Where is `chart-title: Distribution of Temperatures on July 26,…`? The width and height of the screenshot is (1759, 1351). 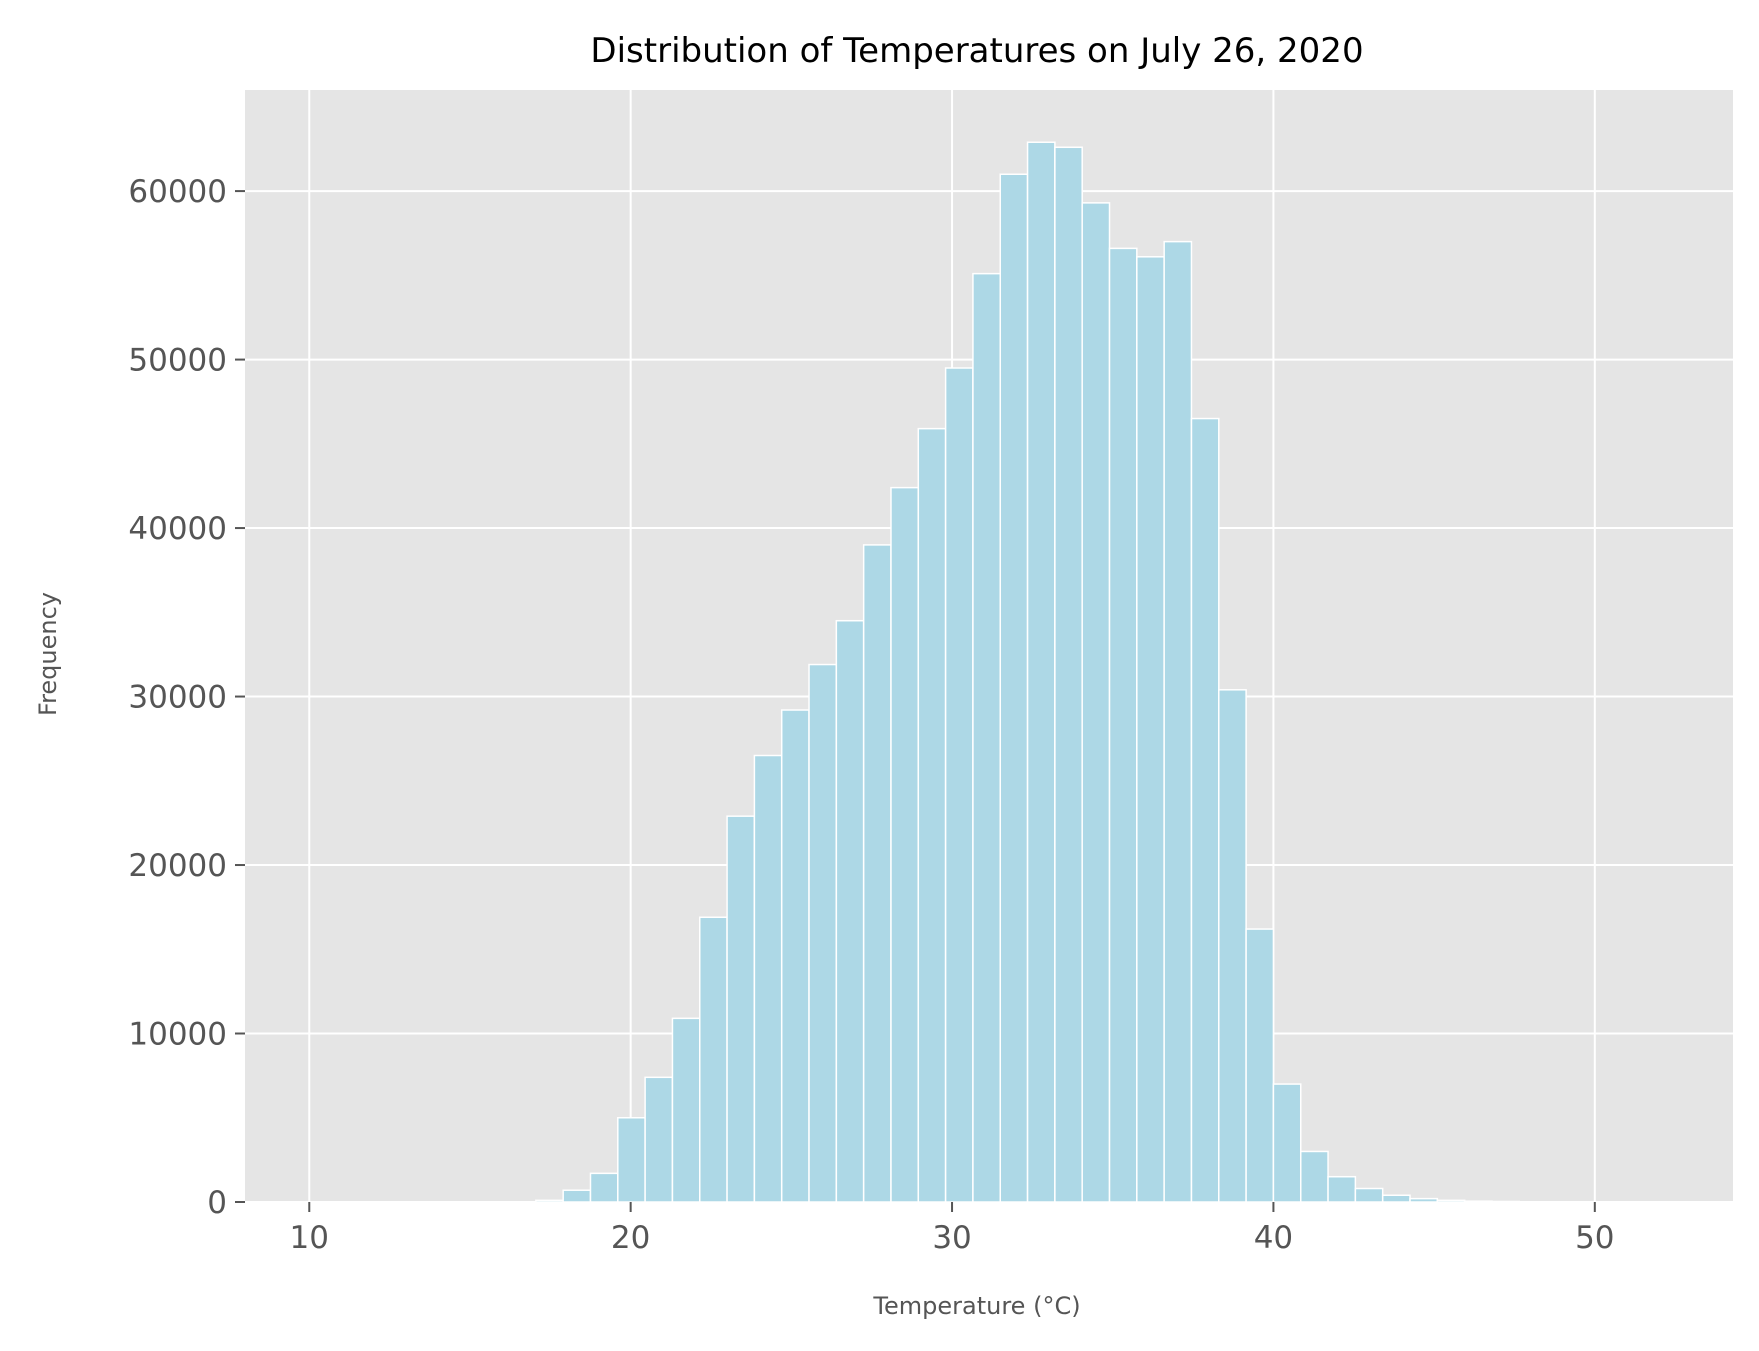
chart-title: Distribution of Temperatures on July 26,… is located at coordinates (976, 51).